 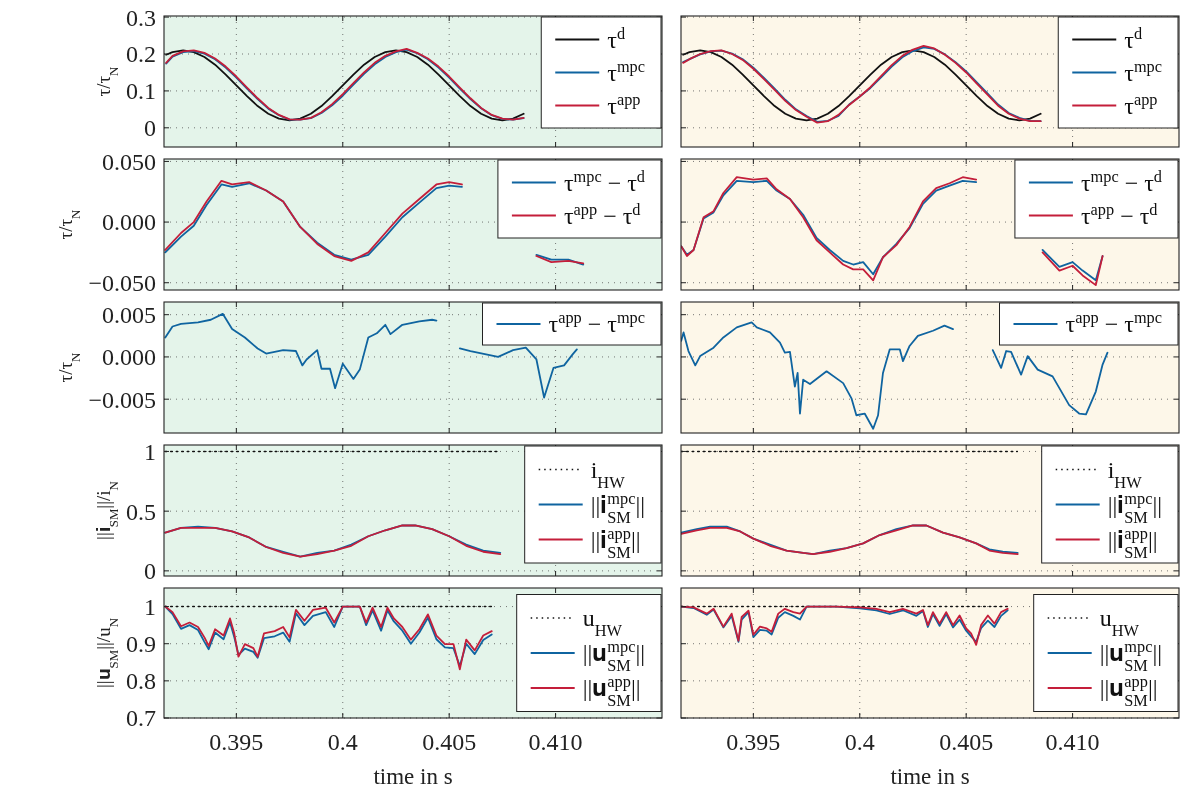 I want to click on y-tick-label: 0.005, so click(x=129, y=315).